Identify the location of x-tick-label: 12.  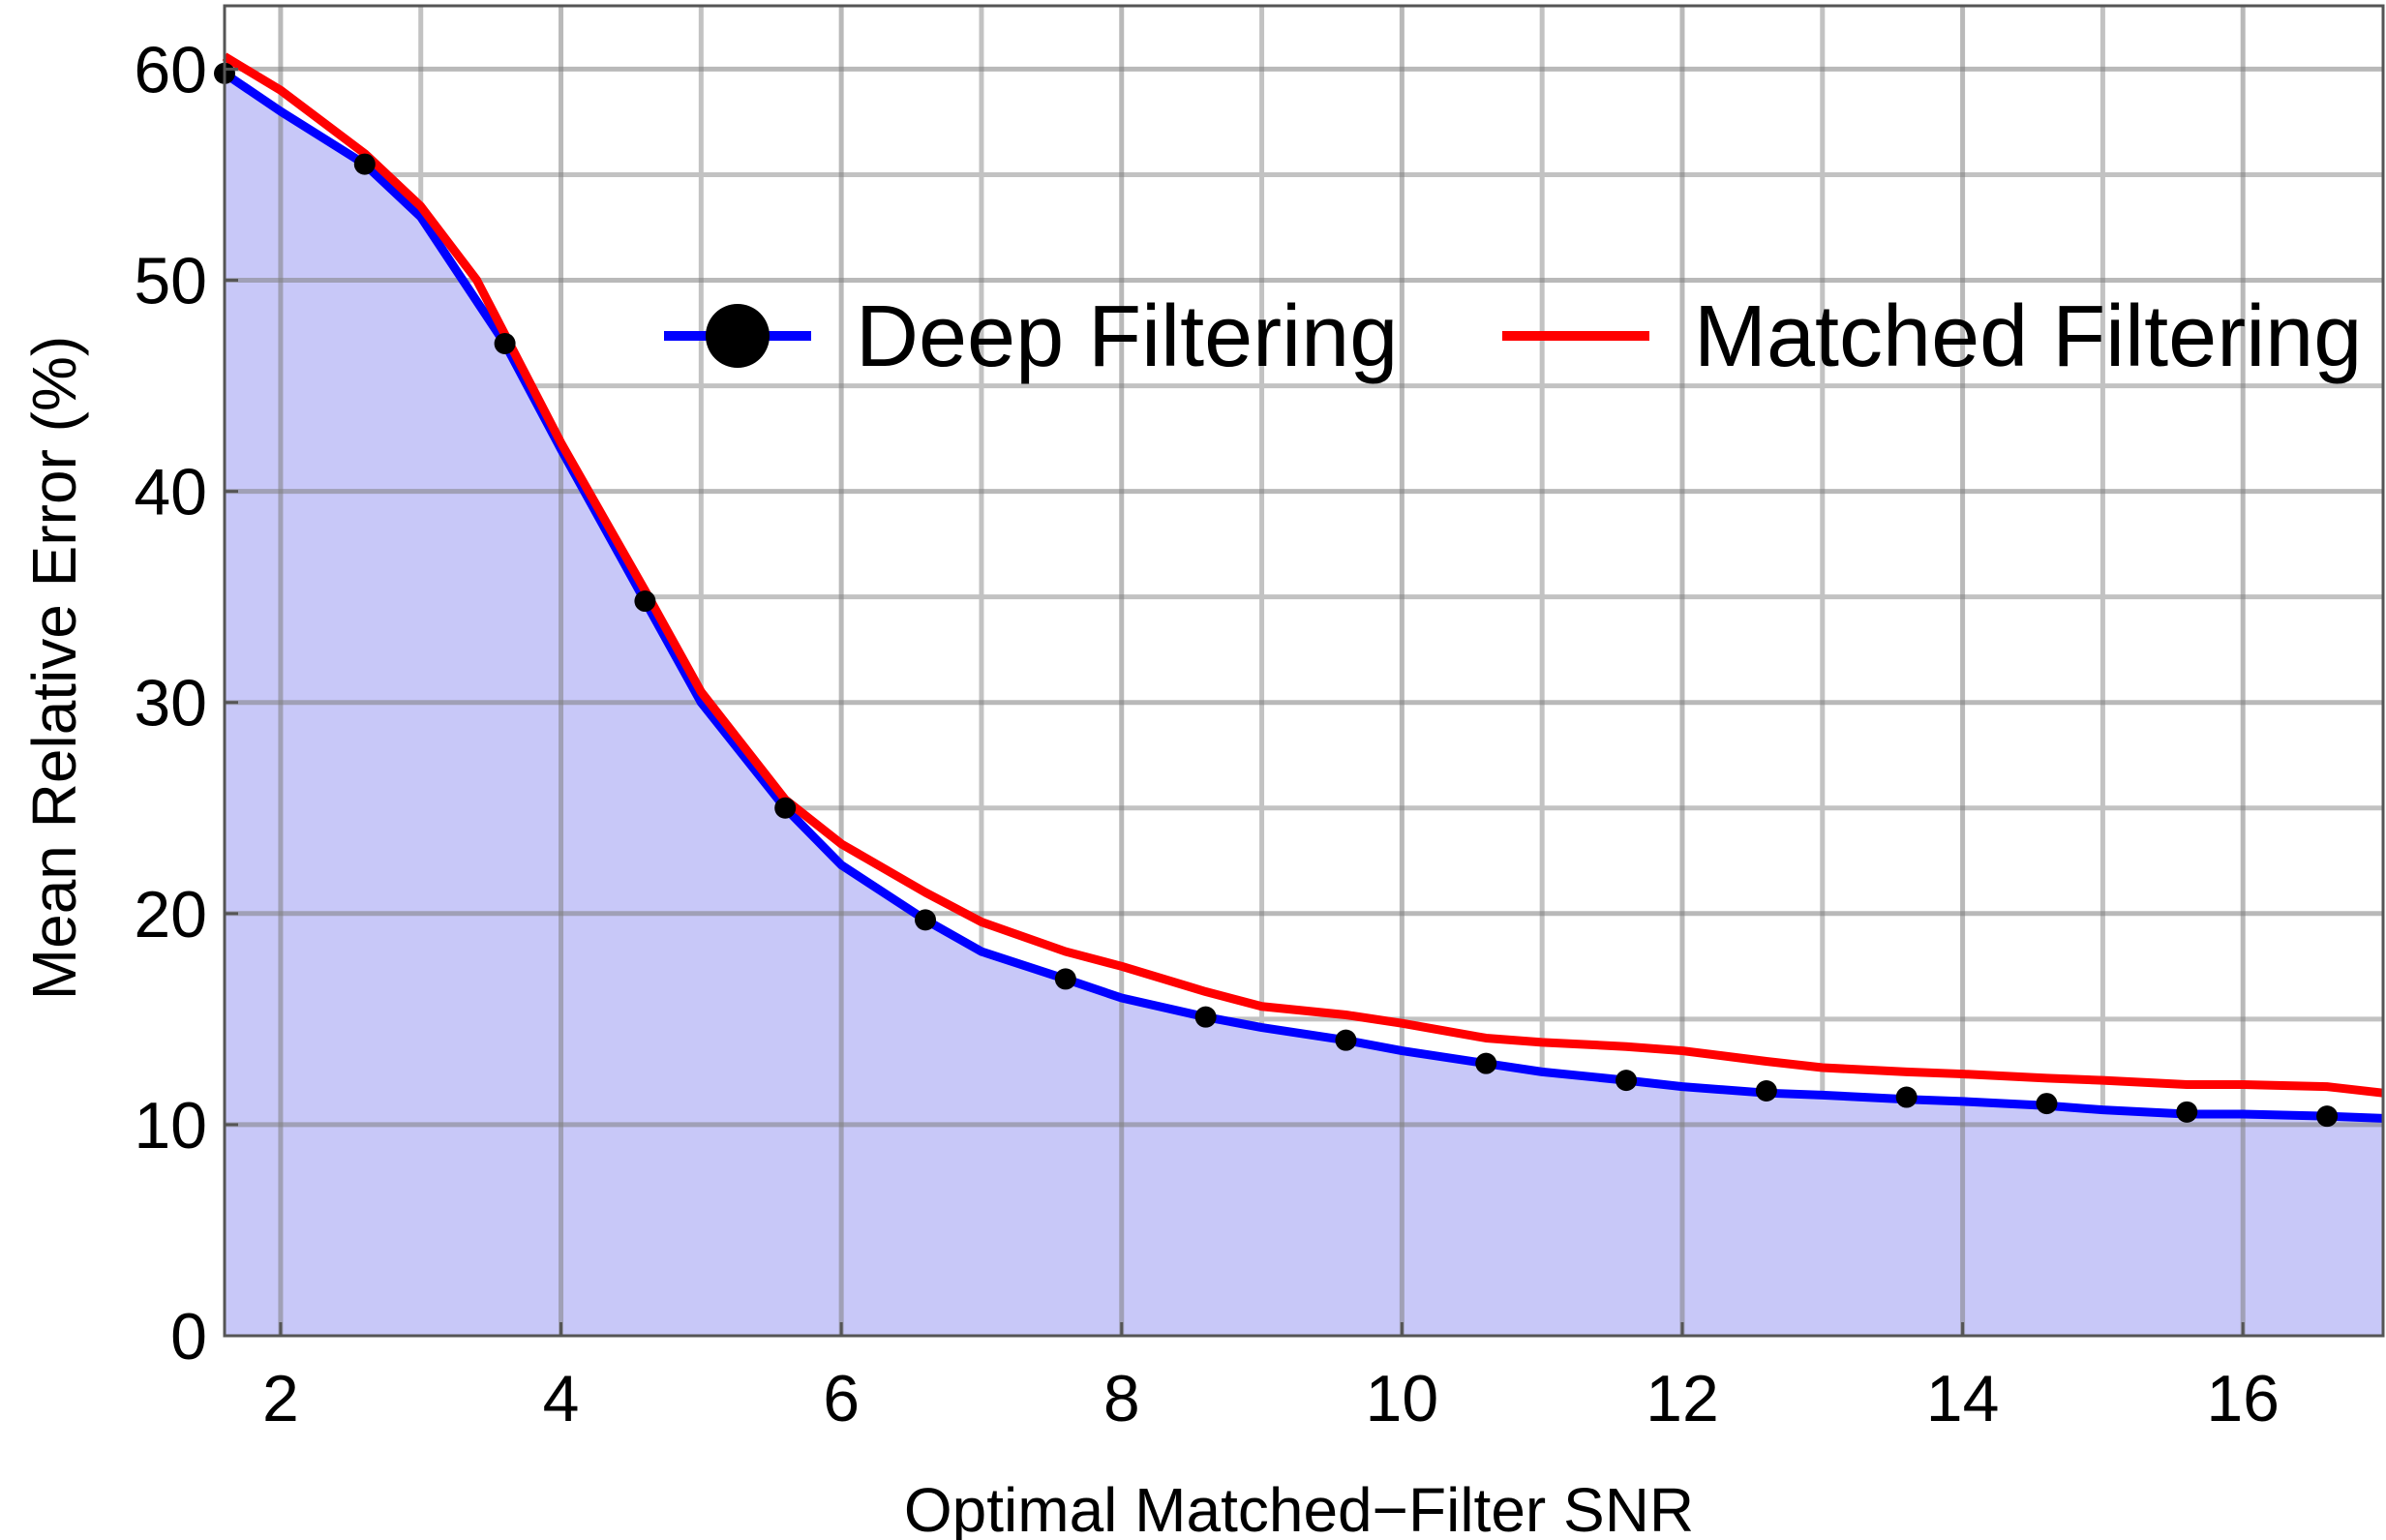
(1682, 1398).